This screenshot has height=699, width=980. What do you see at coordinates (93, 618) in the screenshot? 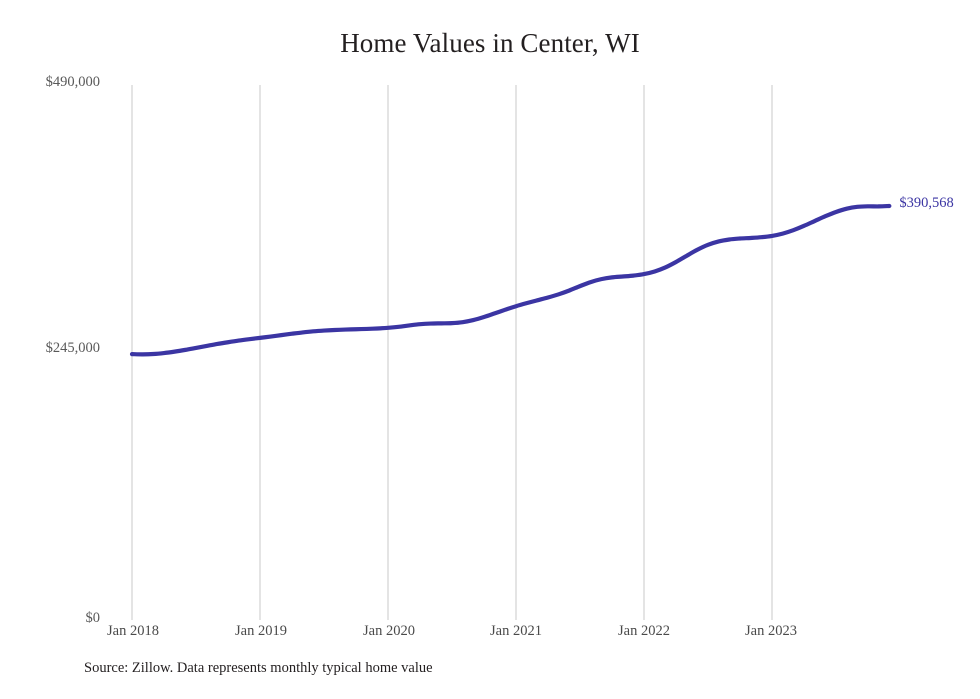
I see `y-axis-tick-label-bottom: $0` at bounding box center [93, 618].